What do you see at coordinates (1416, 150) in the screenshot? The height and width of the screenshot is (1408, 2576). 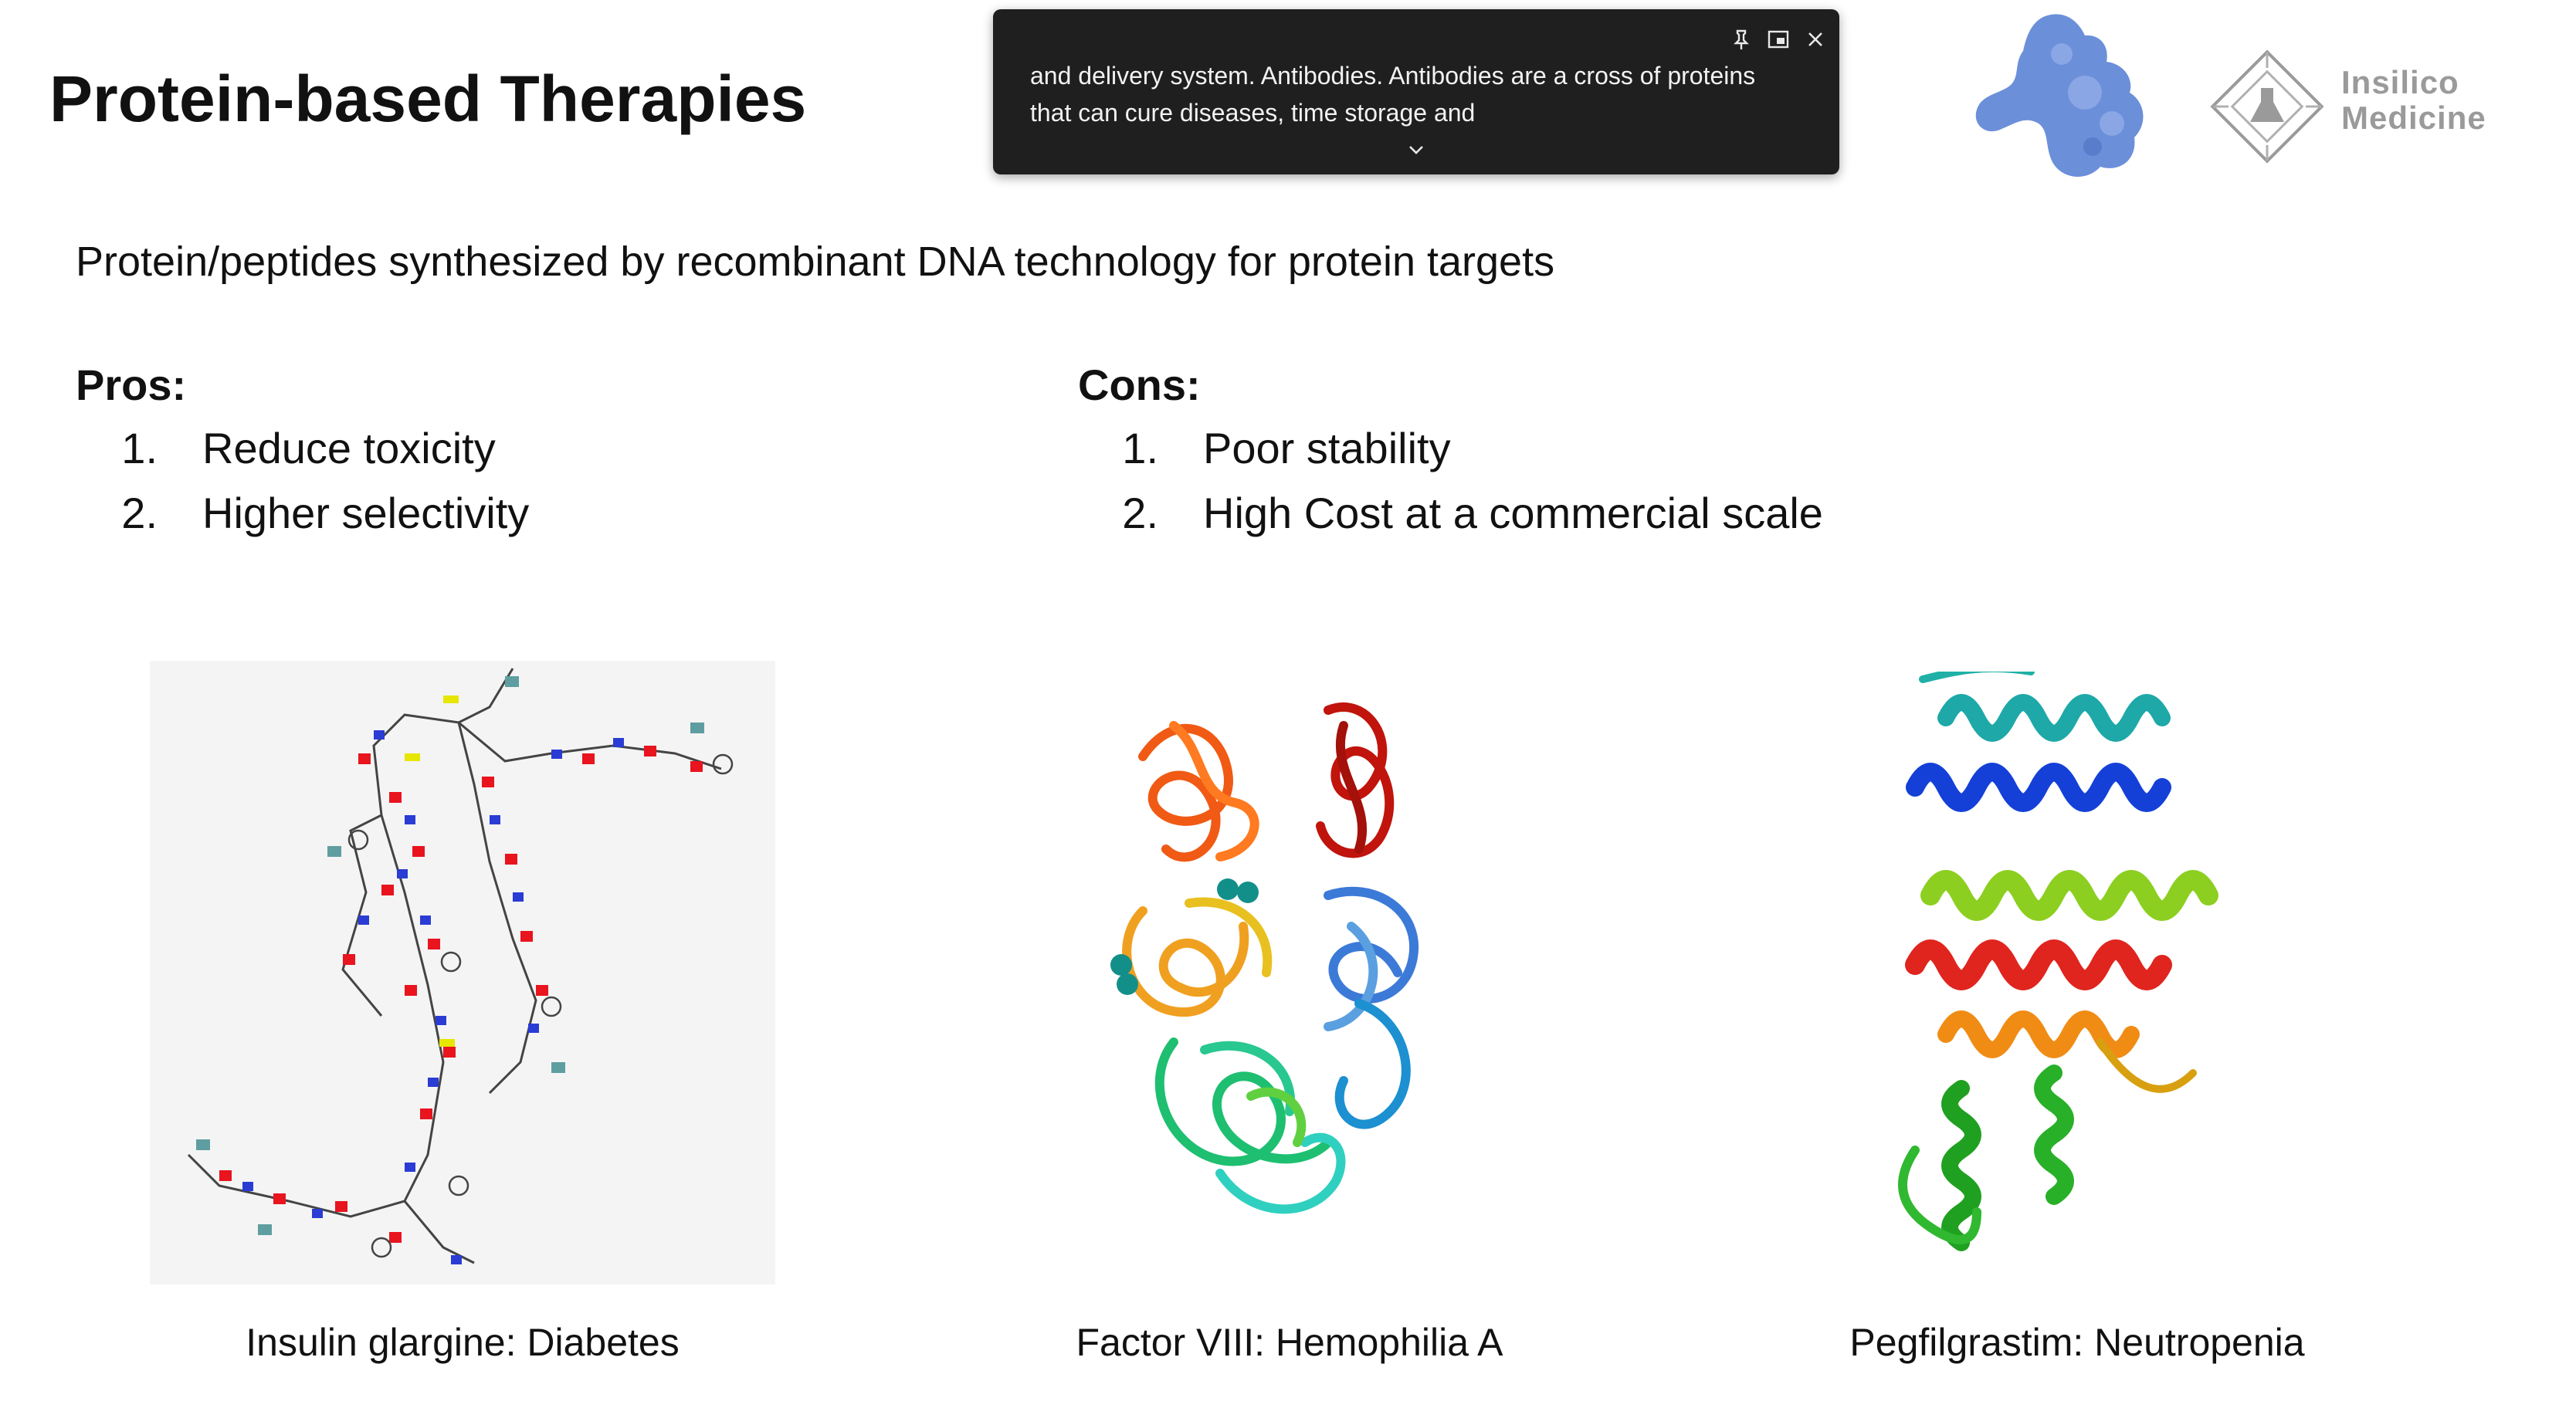 I see `chevron-down-icon` at bounding box center [1416, 150].